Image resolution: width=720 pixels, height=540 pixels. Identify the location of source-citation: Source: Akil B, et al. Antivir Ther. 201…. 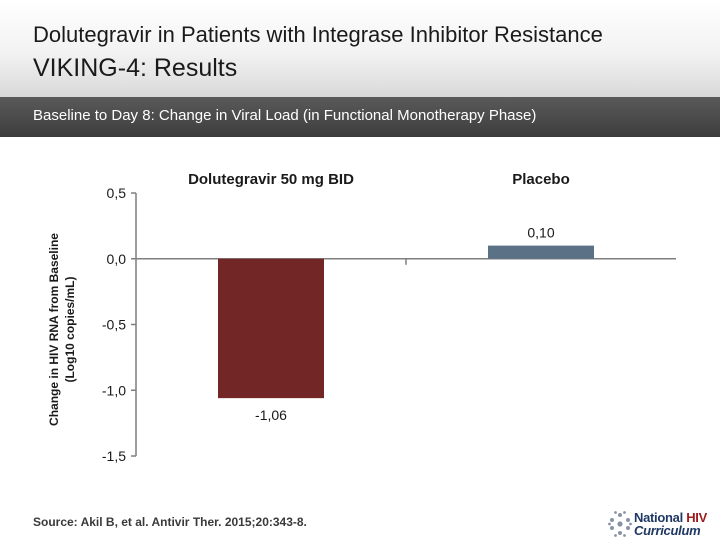
(170, 522).